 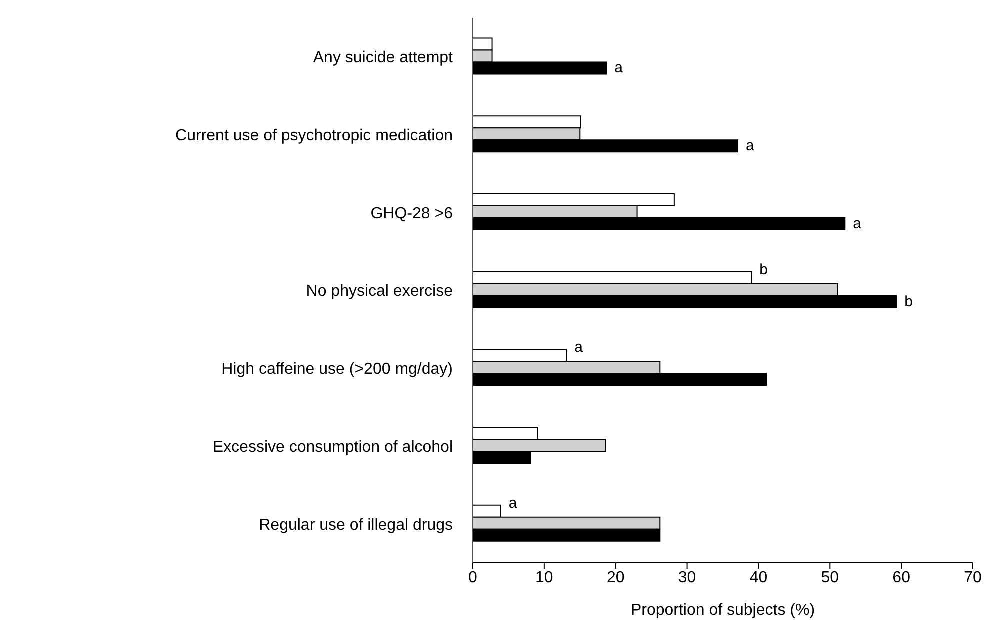 What do you see at coordinates (723, 610) in the screenshot?
I see `x-axis-title: Proportion of subjects (%)` at bounding box center [723, 610].